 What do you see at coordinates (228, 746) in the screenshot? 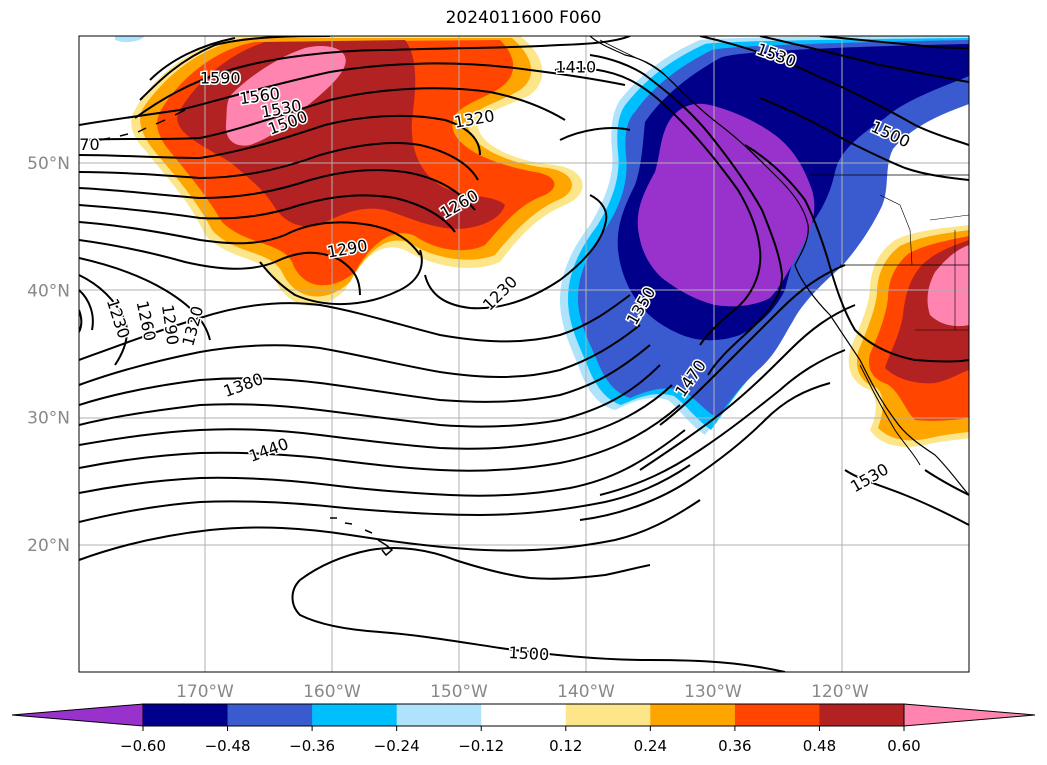
I see `colorbar-tick-label: −0.48` at bounding box center [228, 746].